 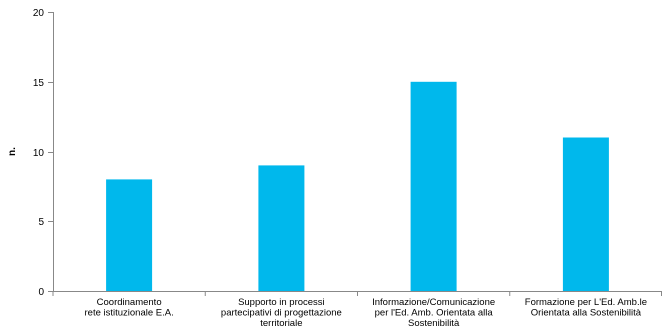 I want to click on x-category-label-0: Coordinamento rete istituzionale E.A., so click(x=129, y=308).